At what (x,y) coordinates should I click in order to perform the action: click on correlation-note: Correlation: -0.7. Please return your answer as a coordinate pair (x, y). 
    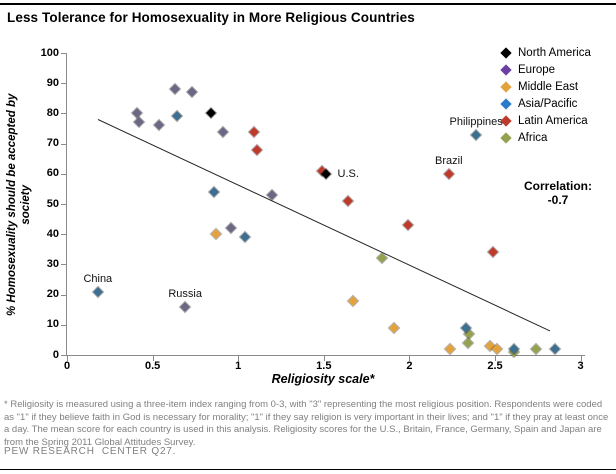
    Looking at the image, I should click on (558, 193).